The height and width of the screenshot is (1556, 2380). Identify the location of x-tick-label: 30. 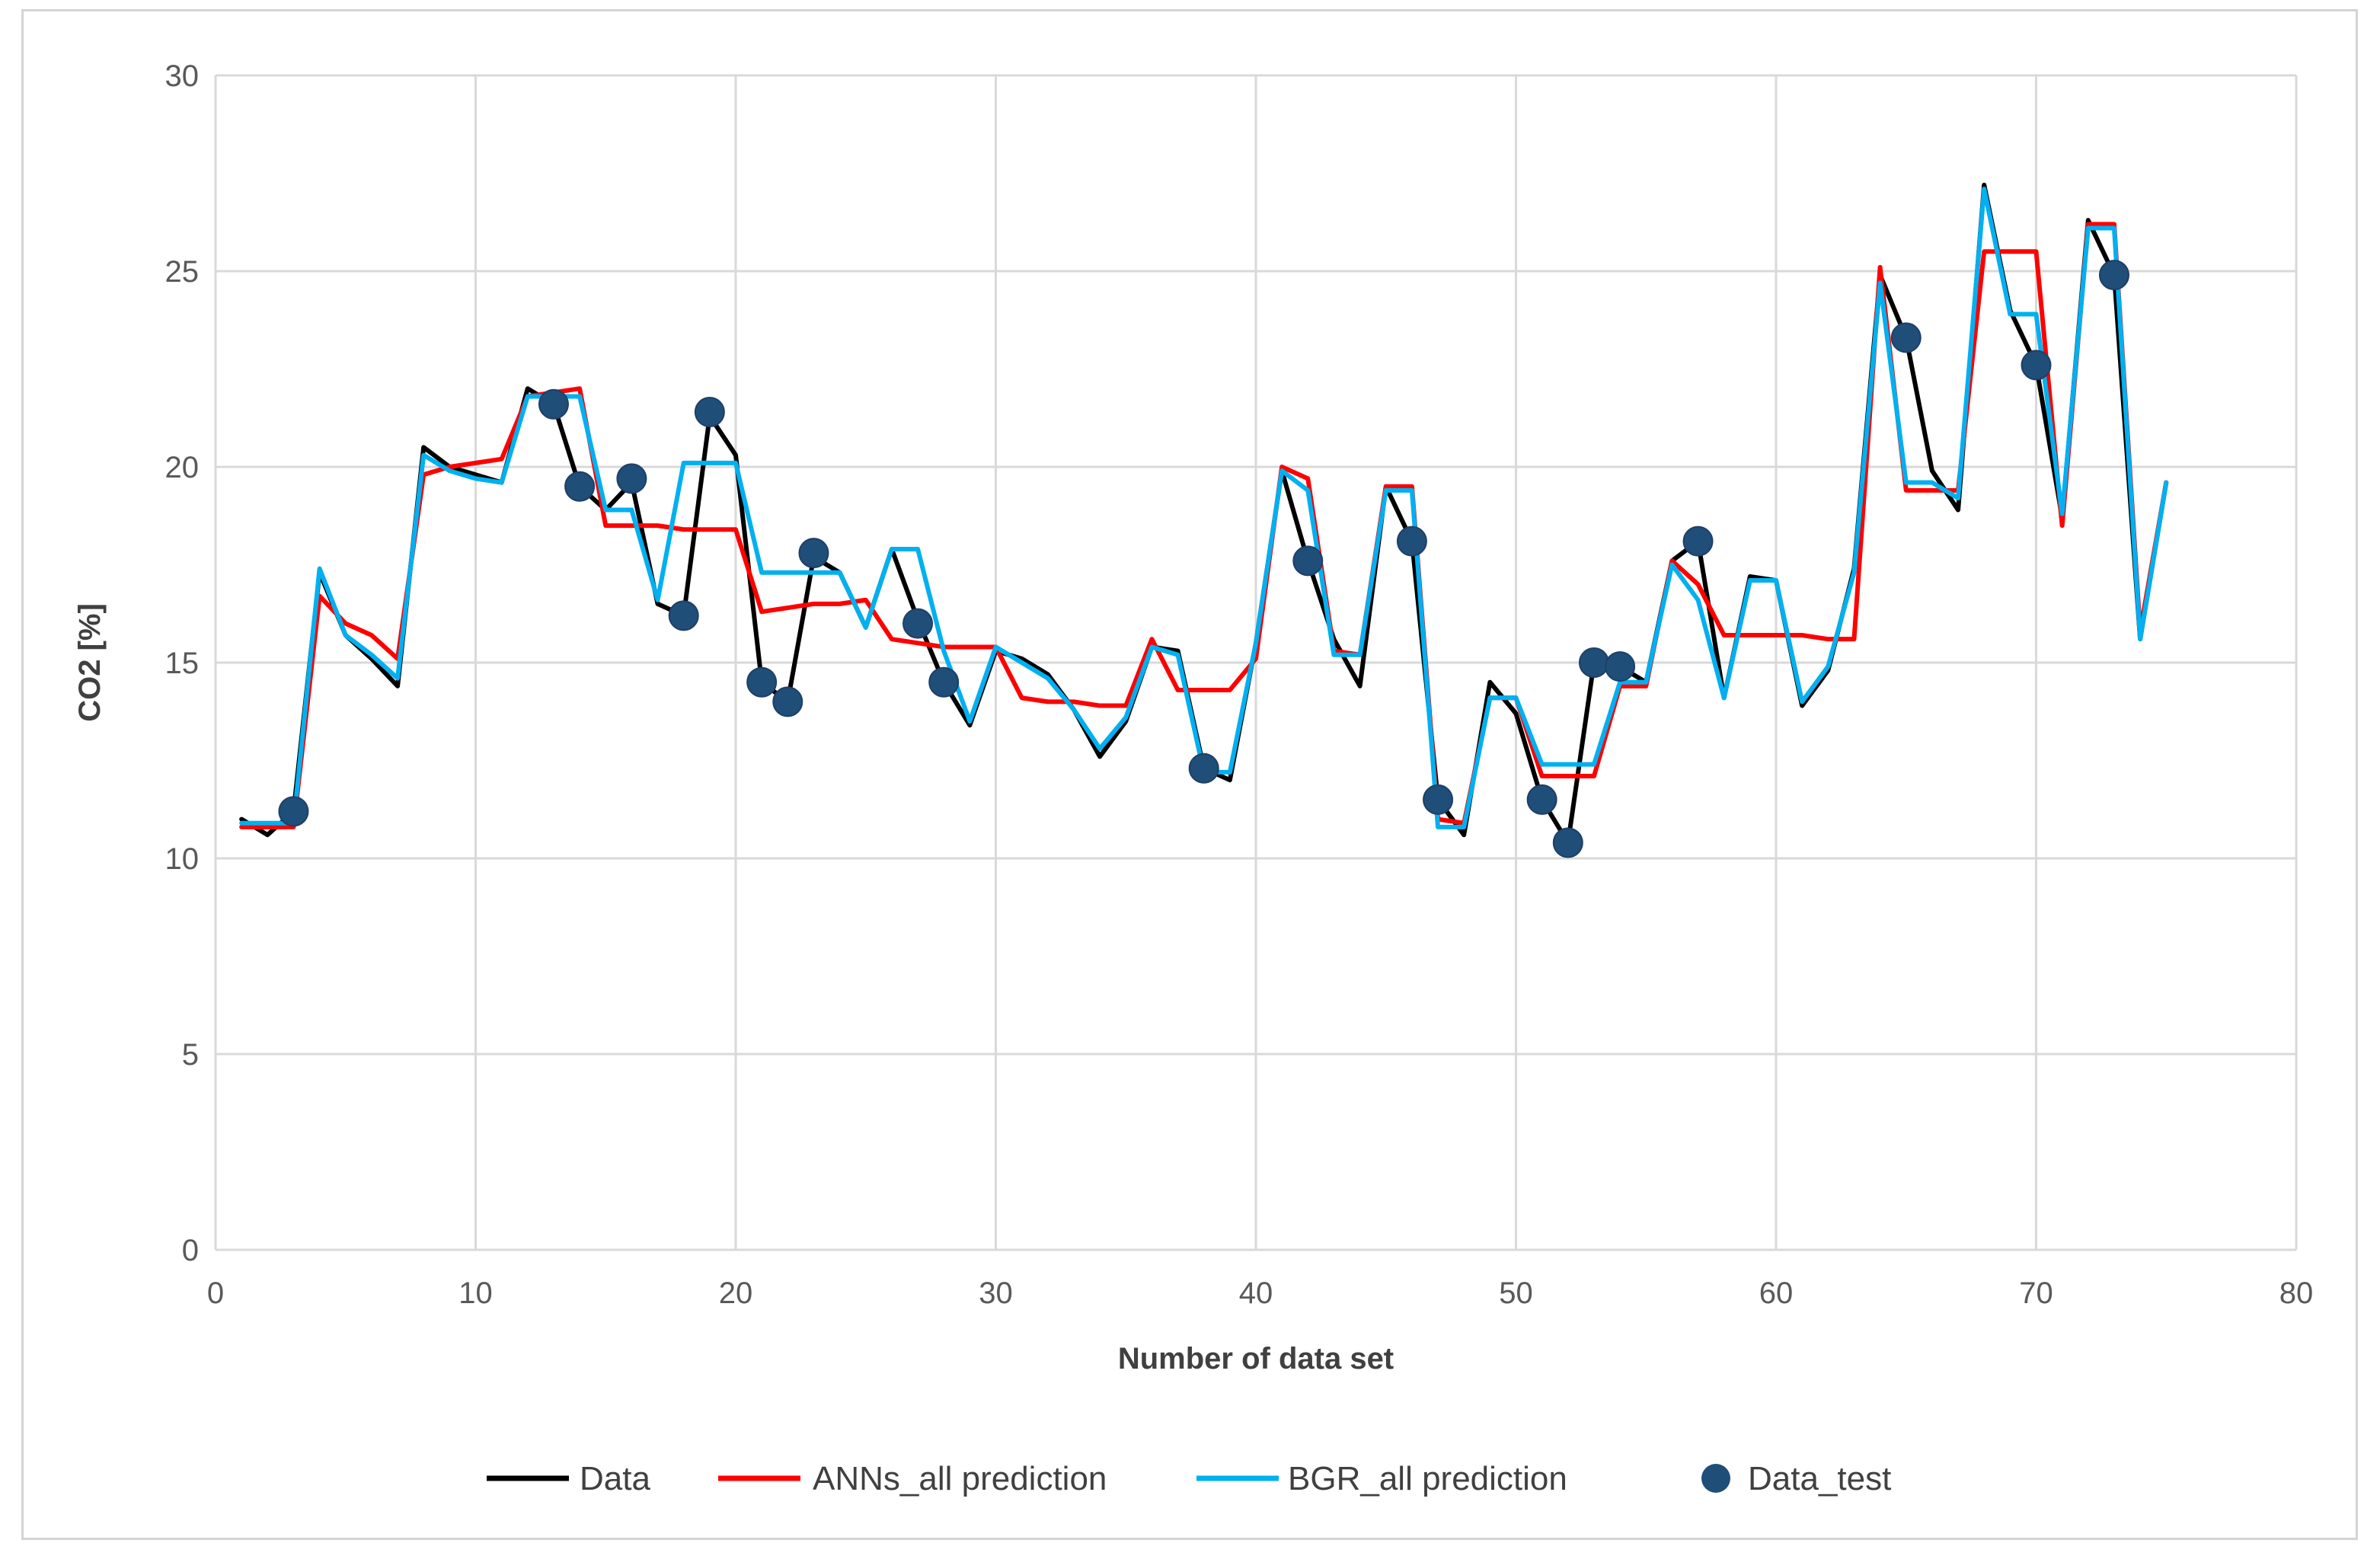
(996, 1293).